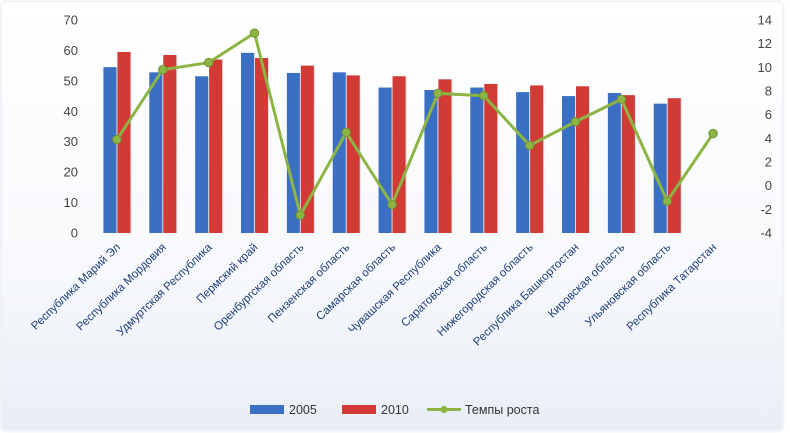 This screenshot has width=790, height=433. Describe the element at coordinates (356, 283) in the screenshot. I see `category-label-6: Самарская область` at that location.